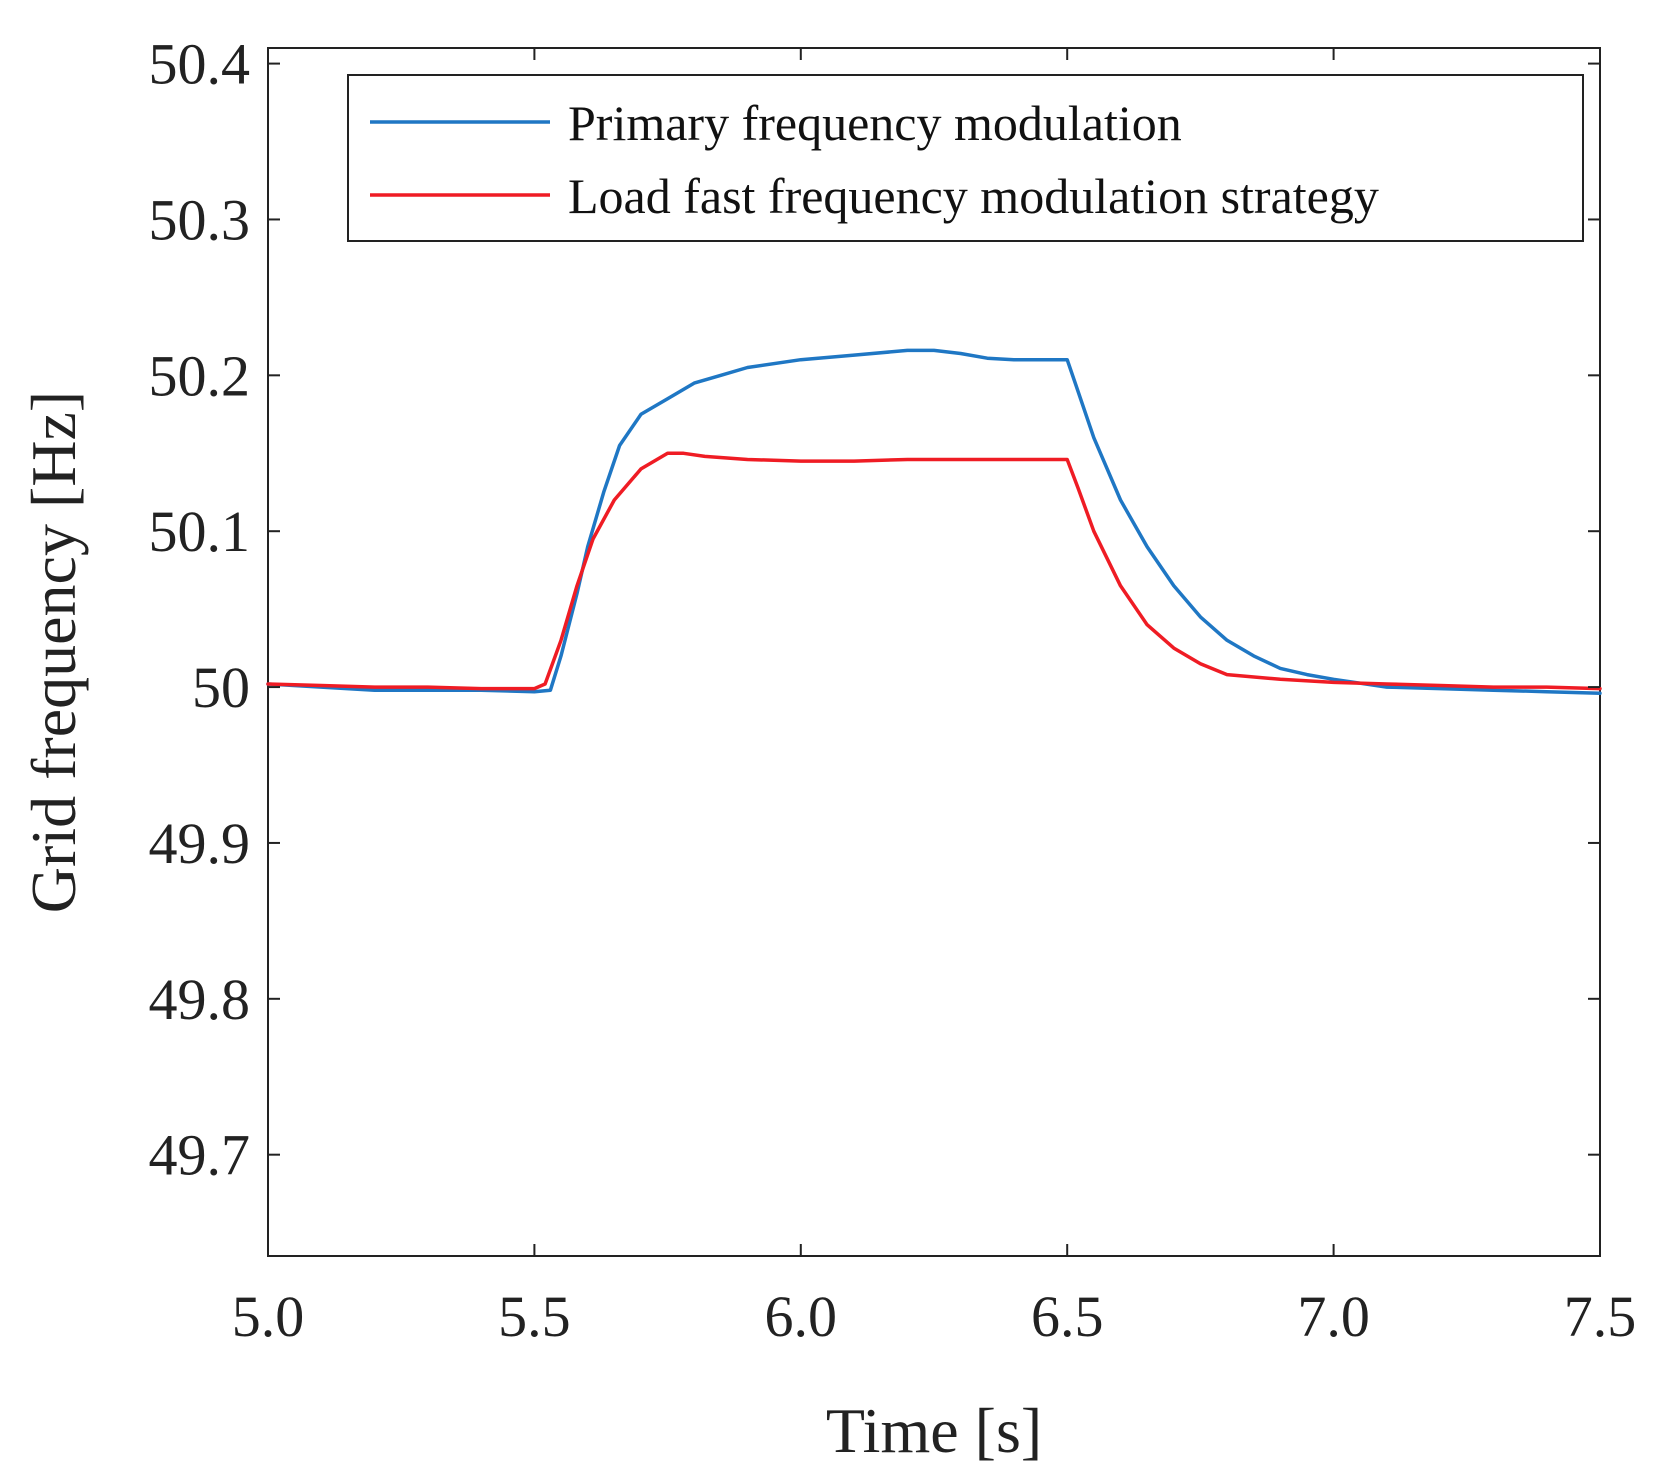 The image size is (1662, 1473). Describe the element at coordinates (268, 1316) in the screenshot. I see `x-tick-label: 5.0` at that location.